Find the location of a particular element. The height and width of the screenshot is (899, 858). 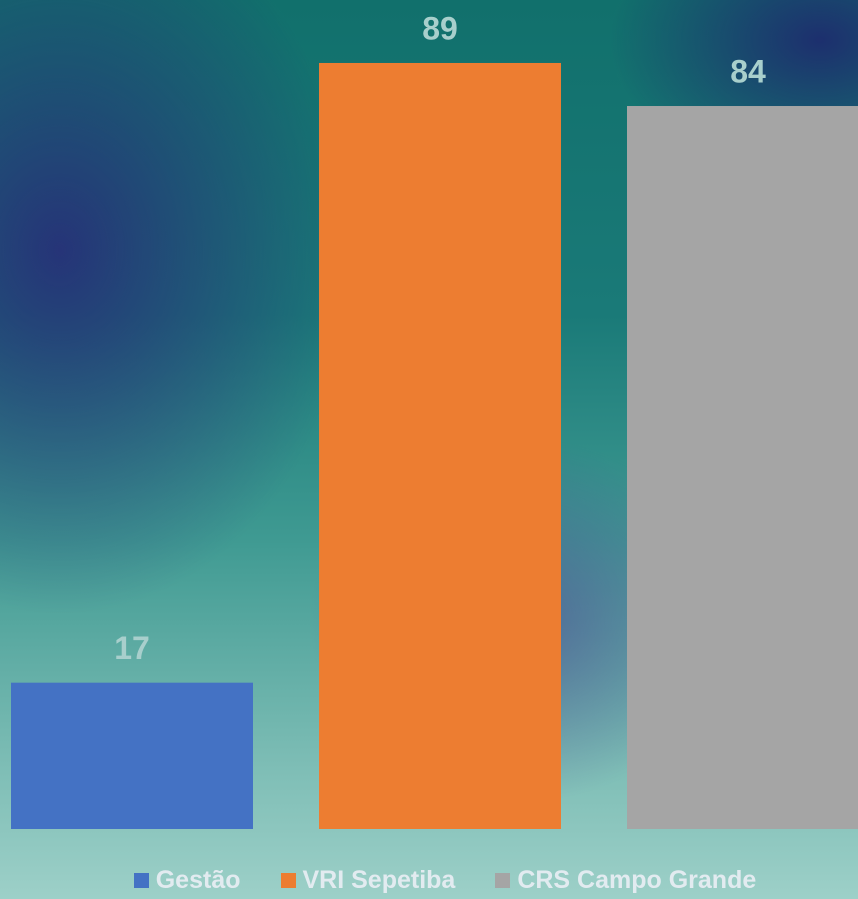

legend-label: Gestão is located at coordinates (198, 880).